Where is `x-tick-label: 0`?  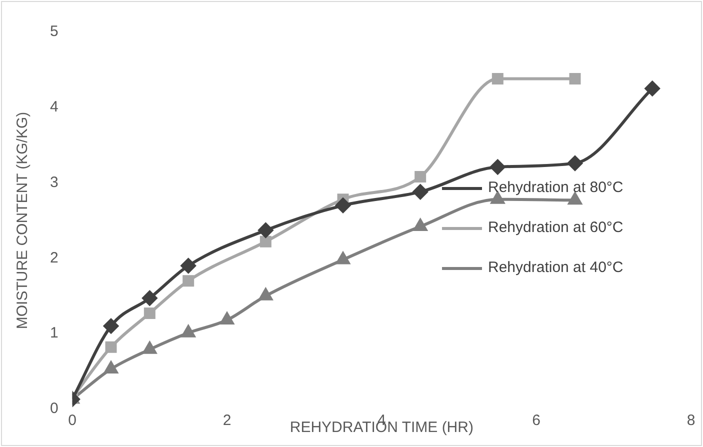 x-tick-label: 0 is located at coordinates (72, 421).